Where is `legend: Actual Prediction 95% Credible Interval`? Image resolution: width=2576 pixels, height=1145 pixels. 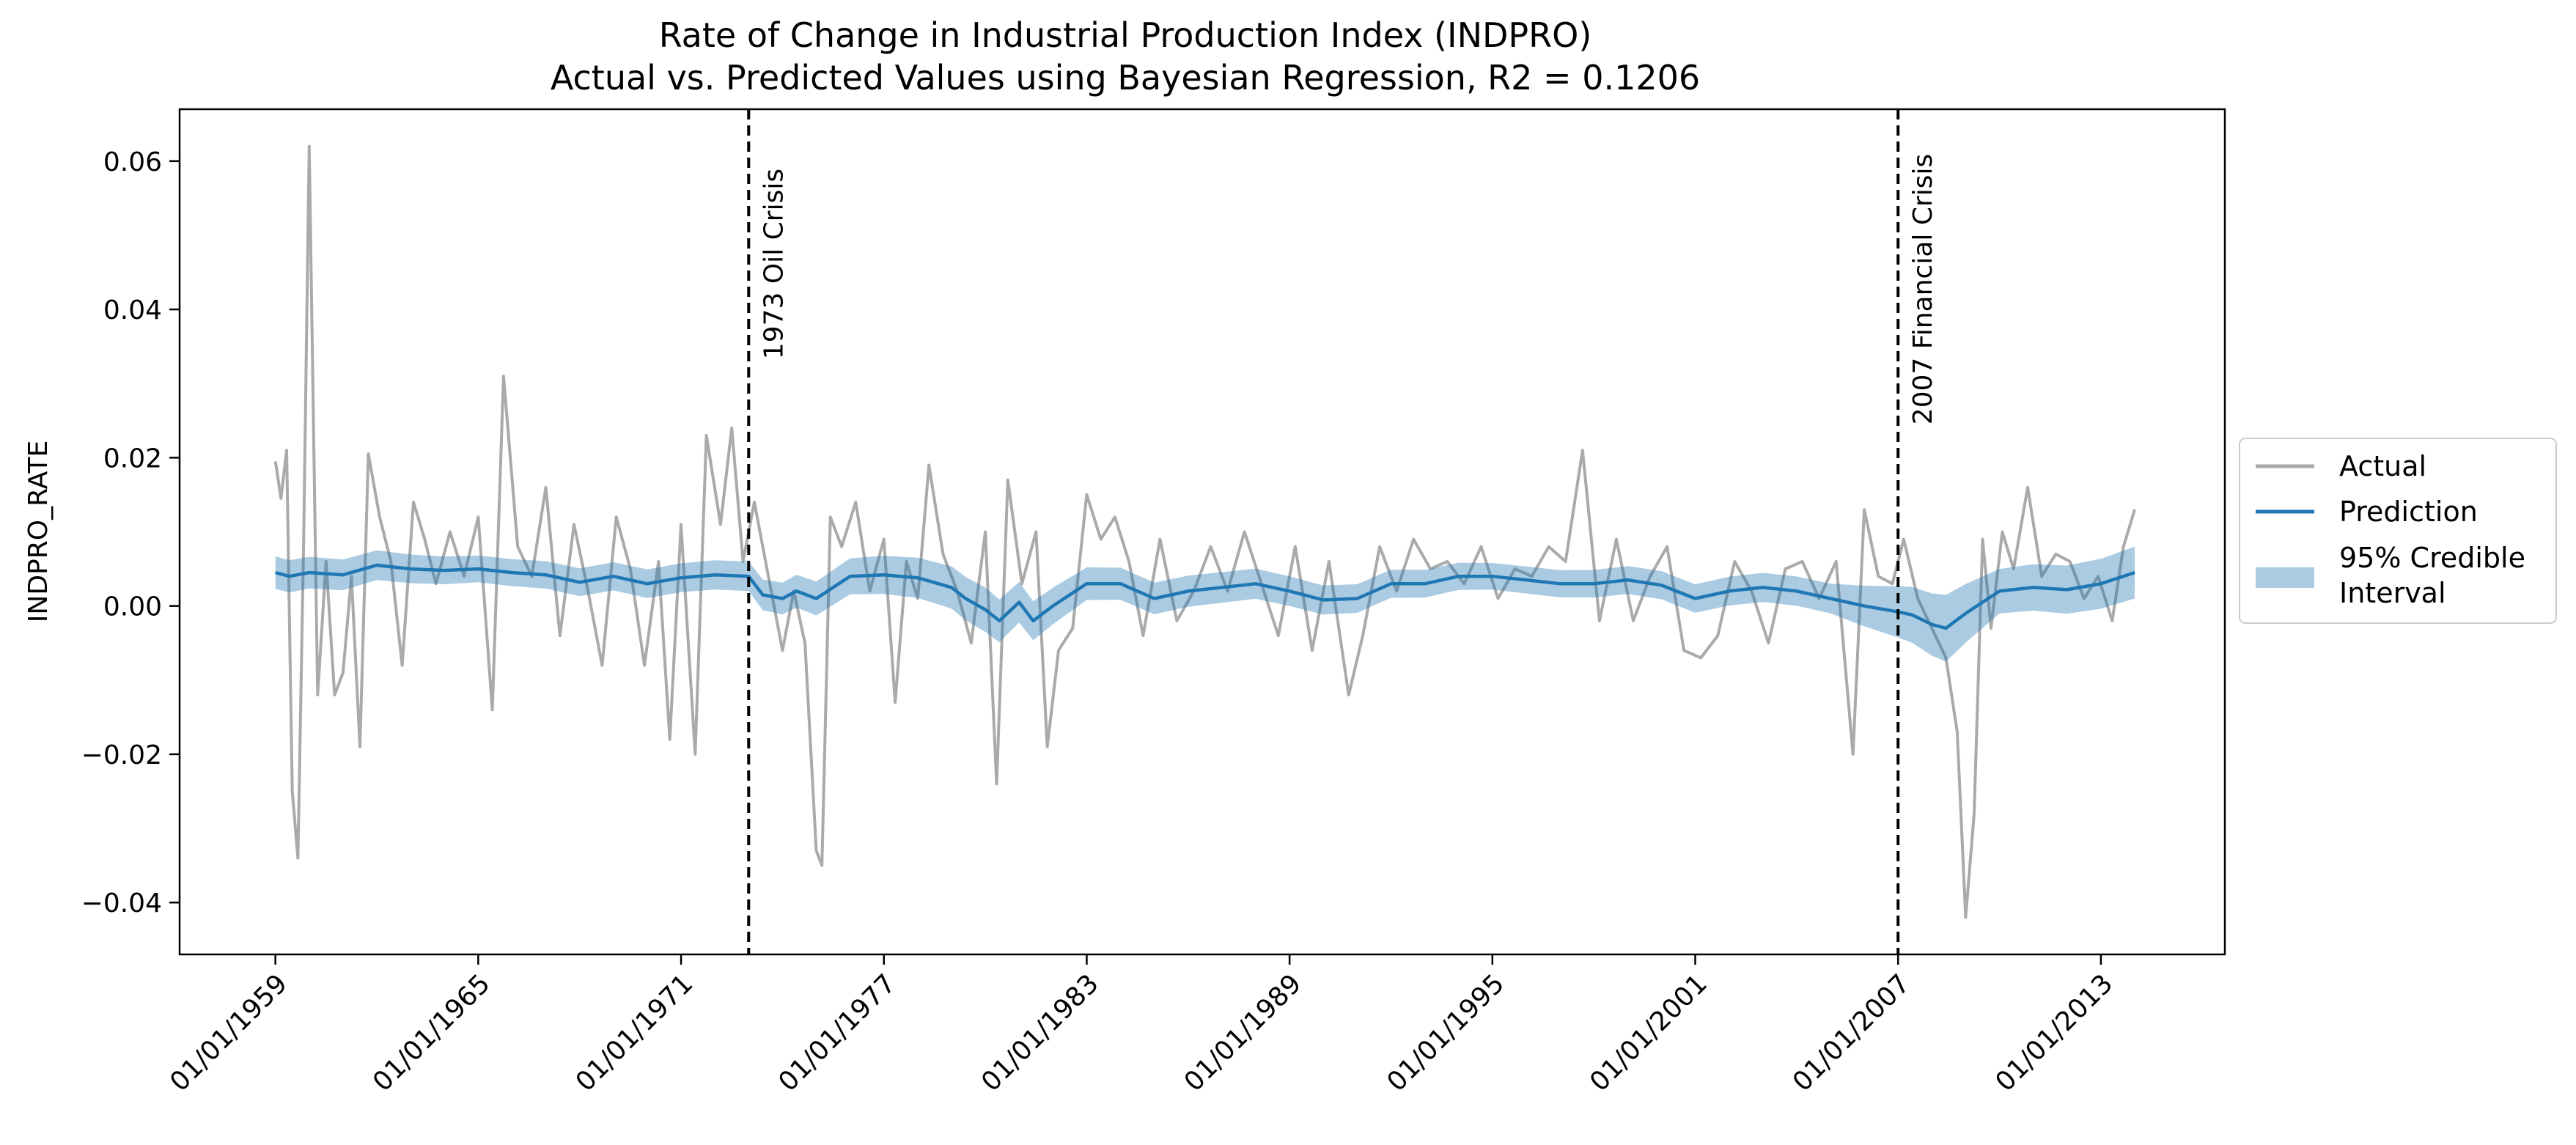
legend: Actual Prediction 95% Credible Interval is located at coordinates (2398, 531).